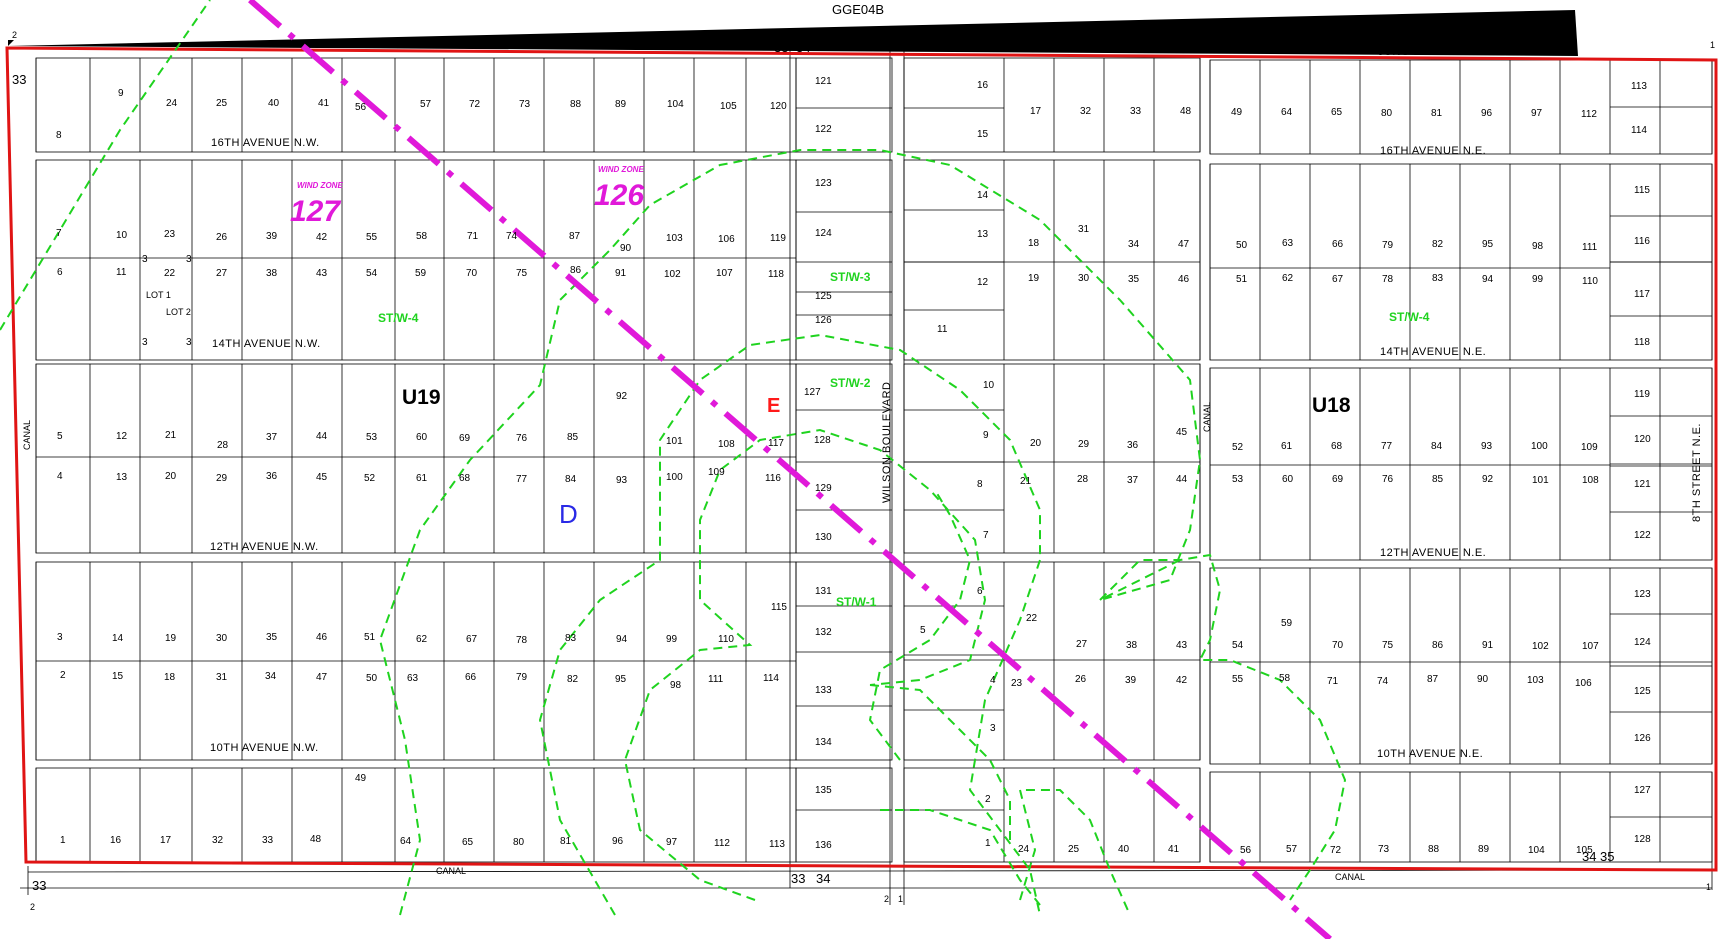 The width and height of the screenshot is (1722, 939). What do you see at coordinates (1081, 679) in the screenshot?
I see `lot-number: 26` at bounding box center [1081, 679].